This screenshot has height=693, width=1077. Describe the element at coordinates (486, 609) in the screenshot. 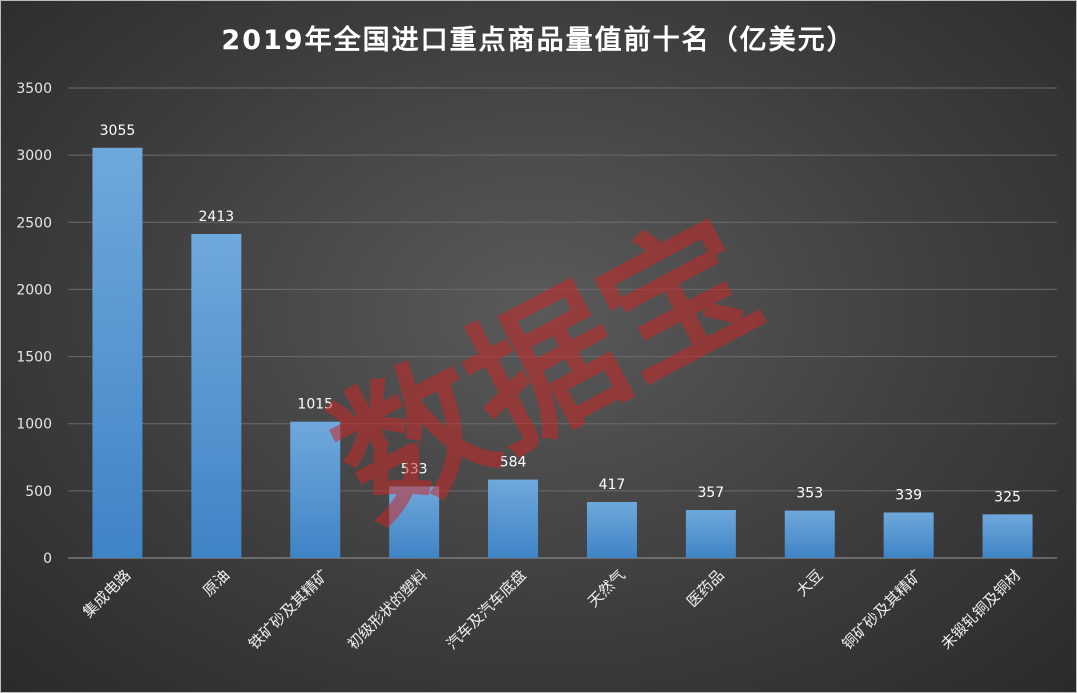

I see `x-tick-label: 汽车及汽车底盘` at that location.